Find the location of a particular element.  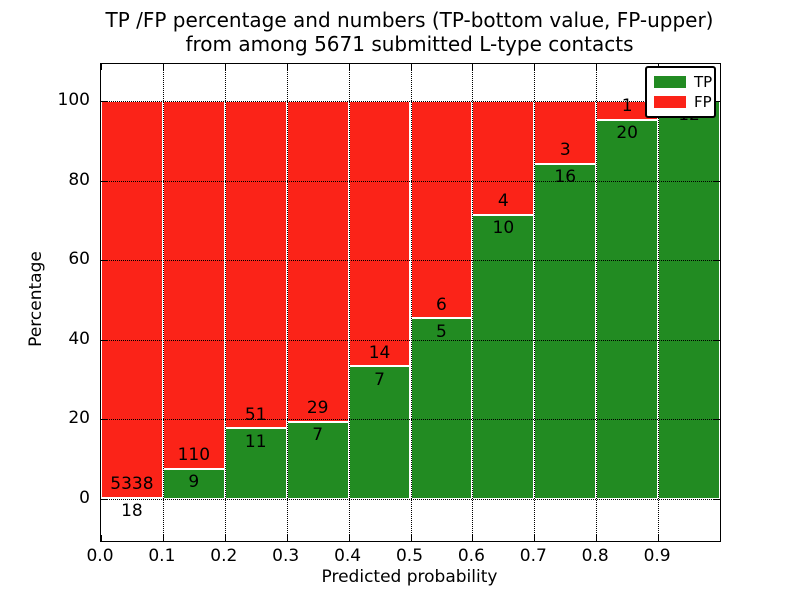

bar-label-tp: 18 is located at coordinates (132, 511).